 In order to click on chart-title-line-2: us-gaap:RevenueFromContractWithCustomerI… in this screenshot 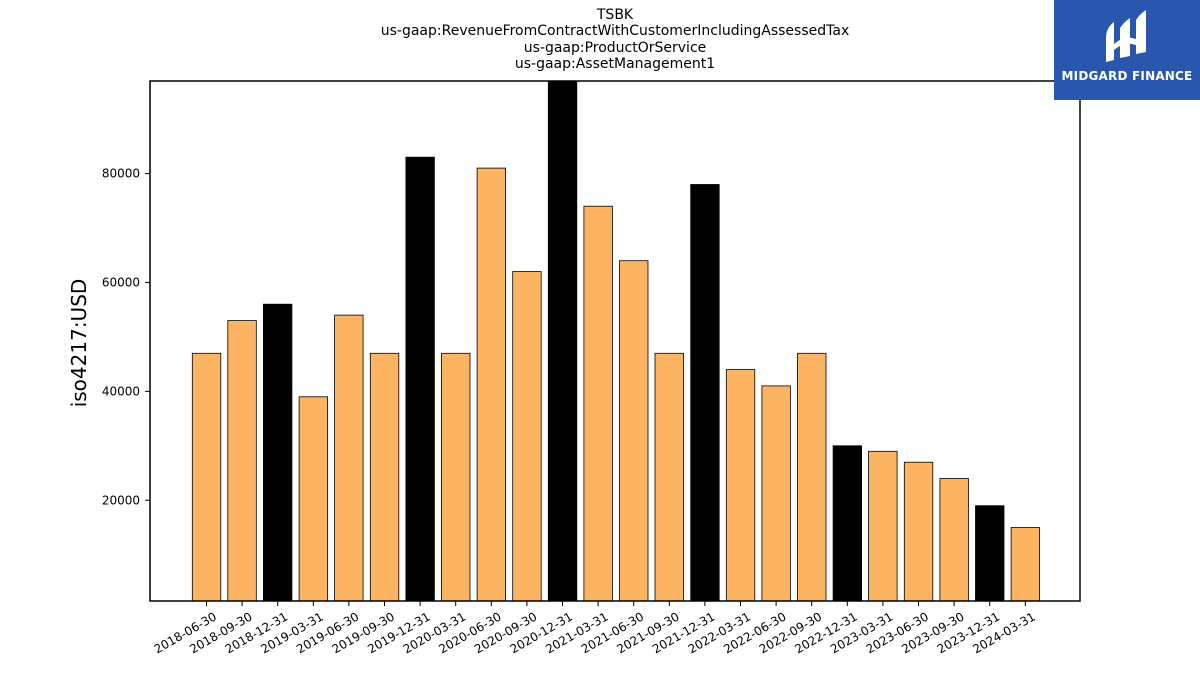, I will do `click(615, 31)`.